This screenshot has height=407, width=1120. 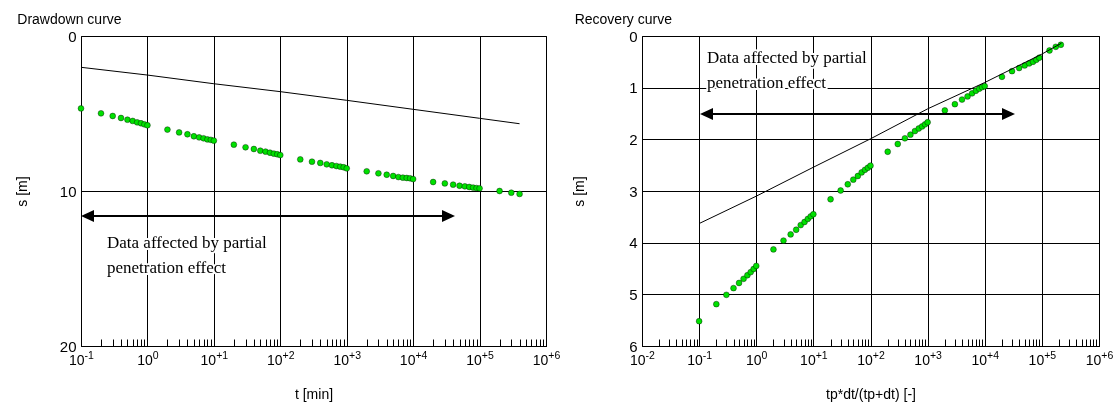 What do you see at coordinates (68, 191) in the screenshot?
I see `y-tick-label: 10` at bounding box center [68, 191].